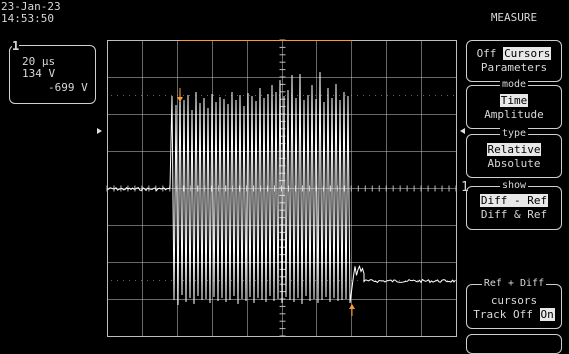 The image size is (569, 354). I want to click on channel-number: 1, so click(16, 46).